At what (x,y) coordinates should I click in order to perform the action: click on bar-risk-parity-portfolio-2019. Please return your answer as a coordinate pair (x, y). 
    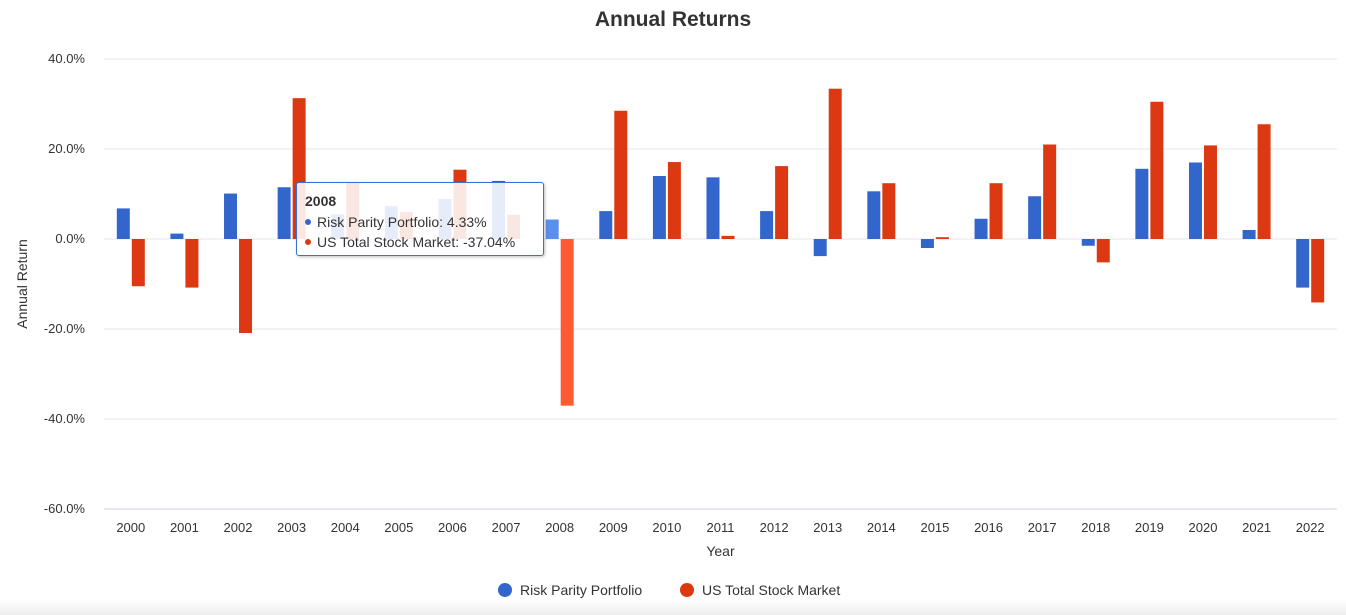
    Looking at the image, I should click on (1142, 203).